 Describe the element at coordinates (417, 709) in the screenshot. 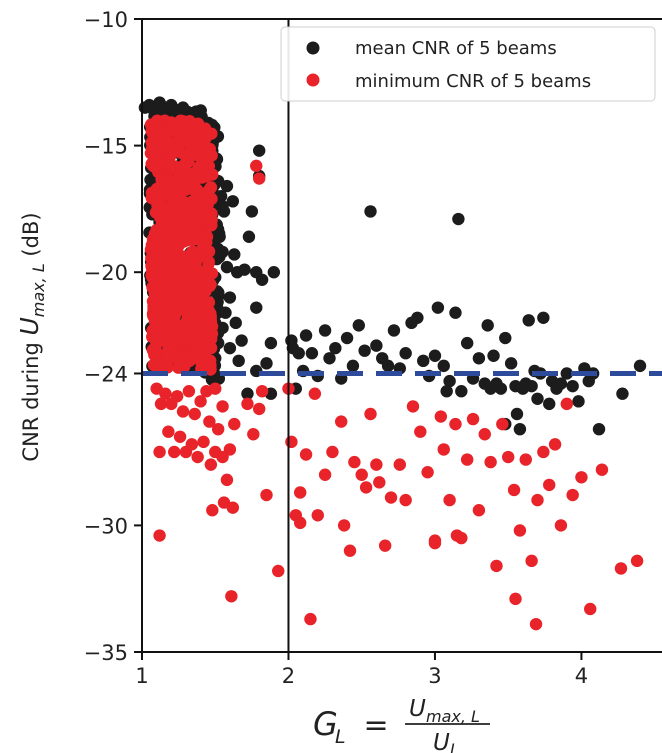

I see `x-axis-label-numerator: U` at that location.